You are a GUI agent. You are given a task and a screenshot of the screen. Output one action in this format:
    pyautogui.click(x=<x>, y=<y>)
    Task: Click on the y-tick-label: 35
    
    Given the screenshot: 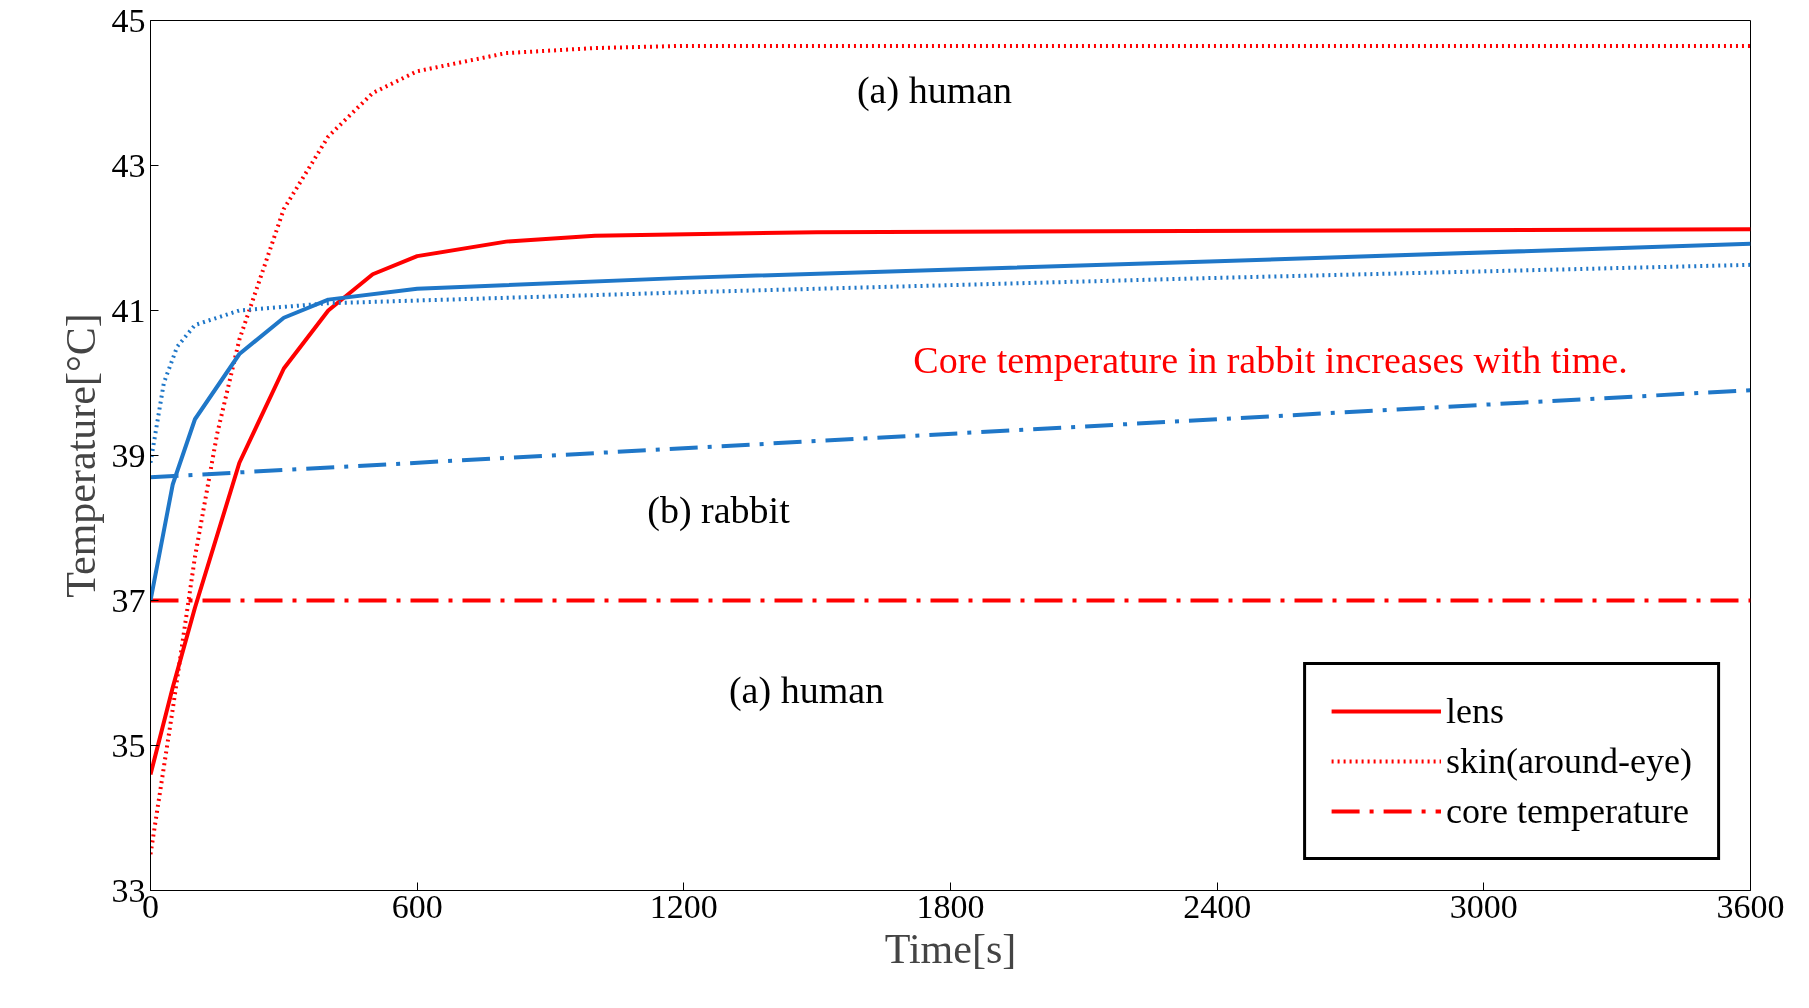 What is the action you would take?
    pyautogui.click(x=128, y=745)
    